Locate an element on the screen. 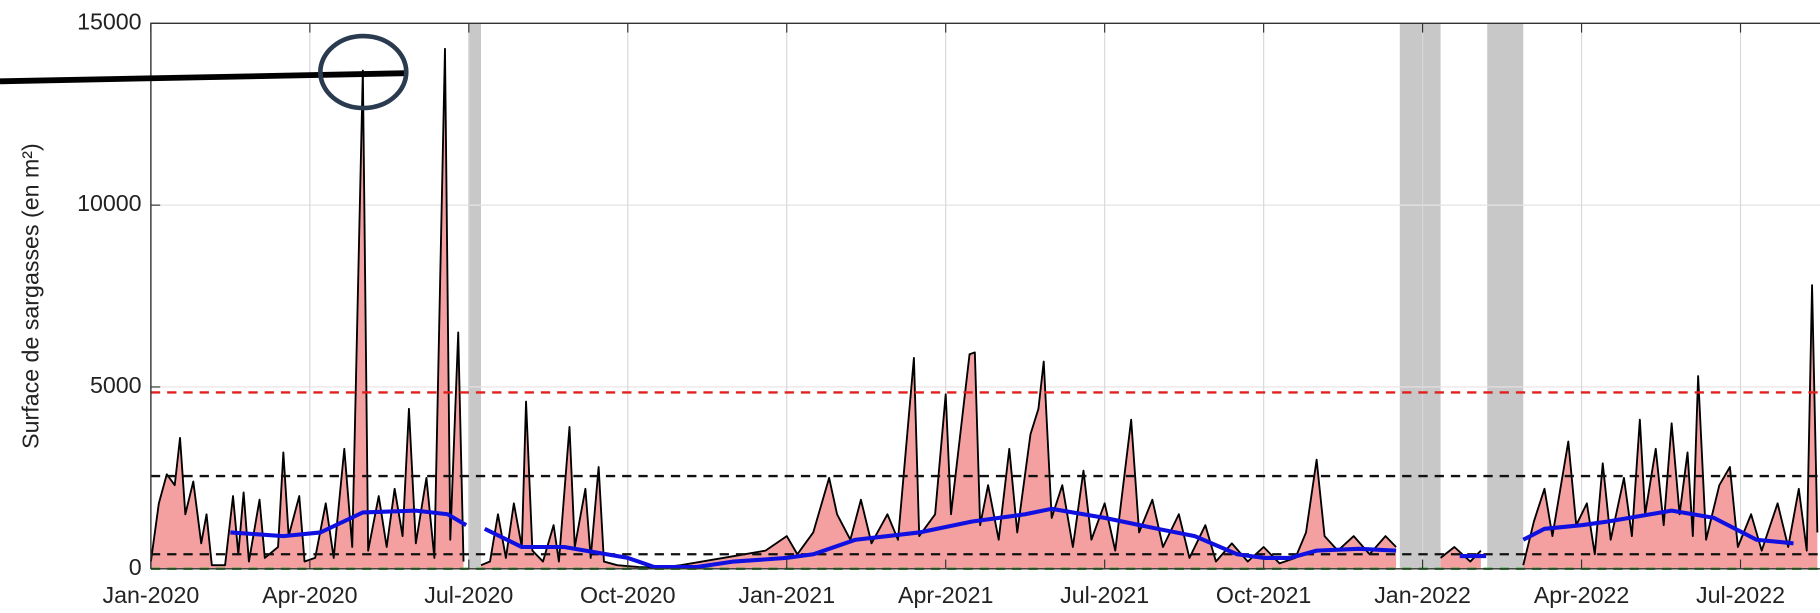 The height and width of the screenshot is (613, 1820). y-tick-label: 5000 is located at coordinates (116, 385).